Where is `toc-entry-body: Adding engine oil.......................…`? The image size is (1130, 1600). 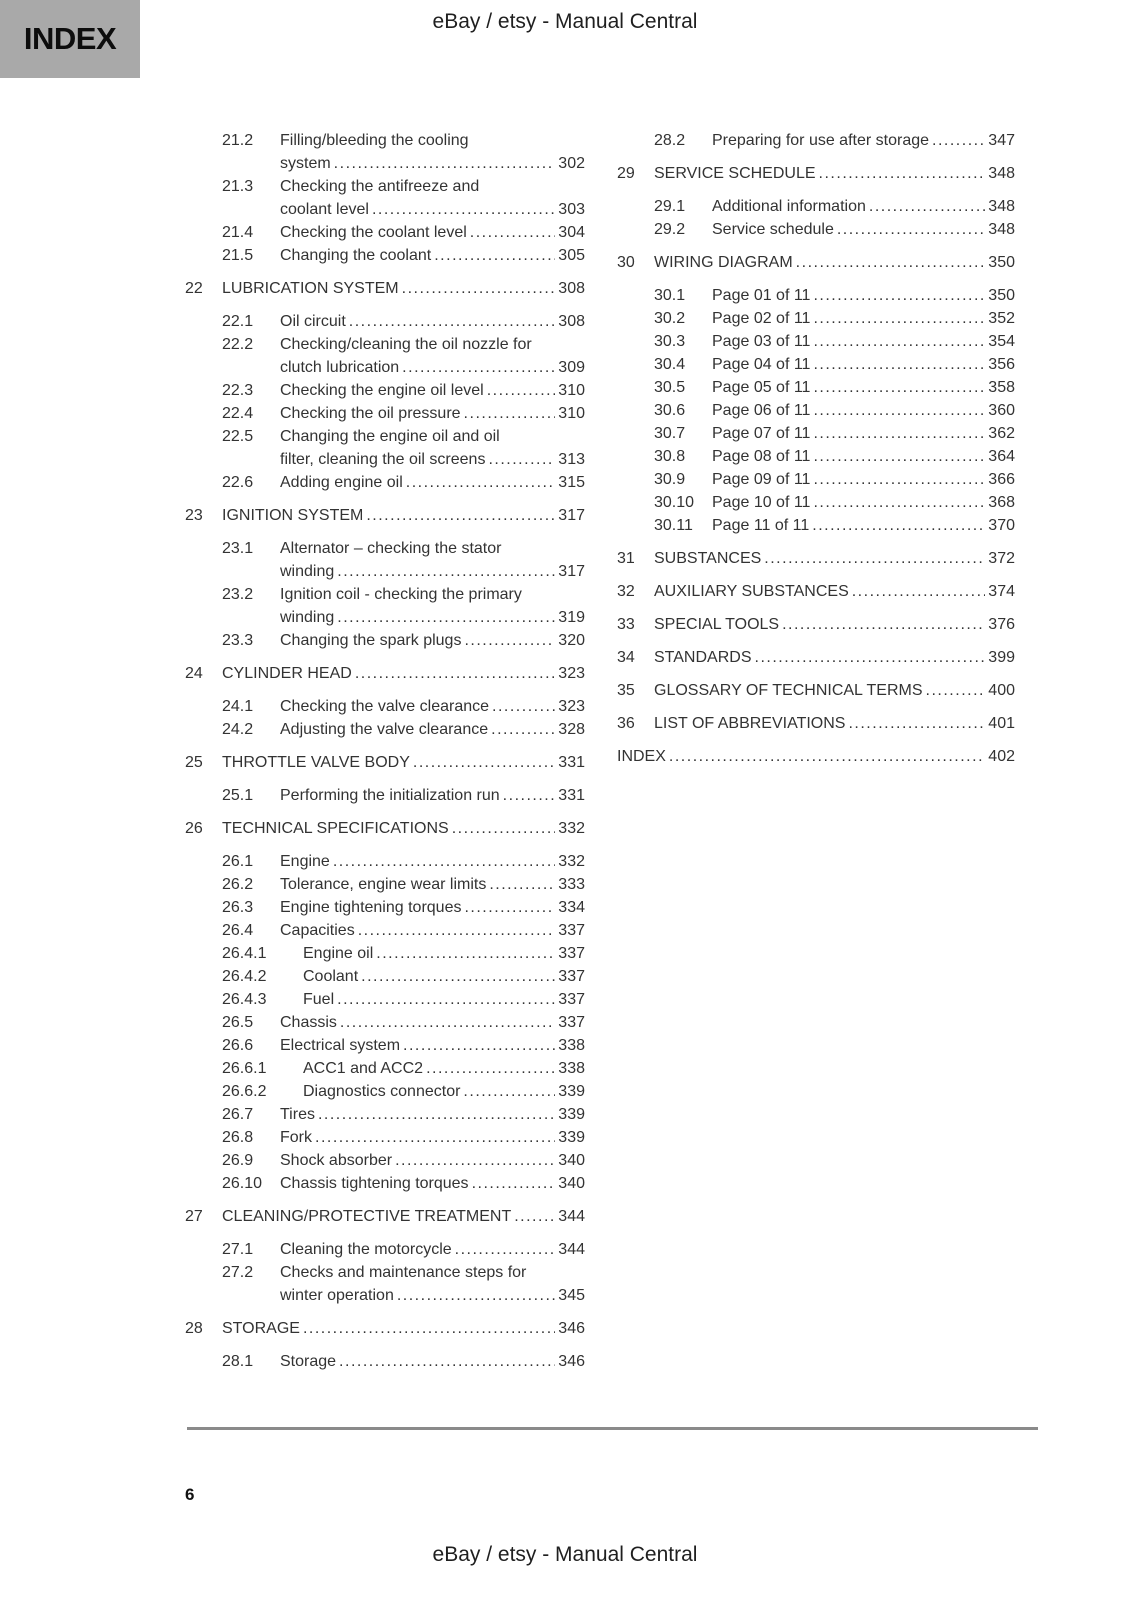
toc-entry-body: Adding engine oil.......................… is located at coordinates (432, 482).